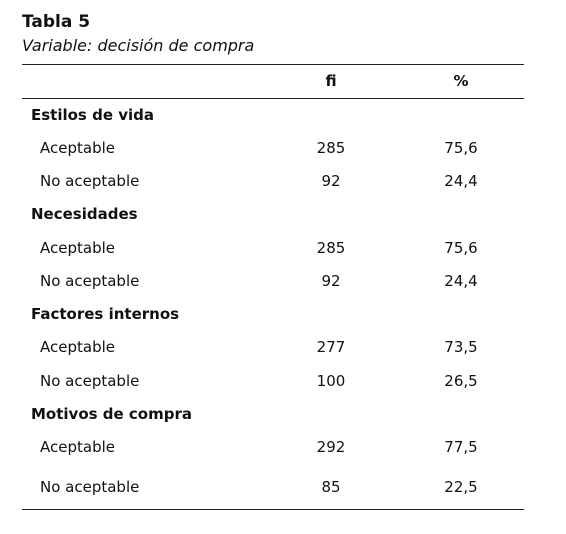 This screenshot has height=534, width=566. I want to click on header-rule, so click(273, 98).